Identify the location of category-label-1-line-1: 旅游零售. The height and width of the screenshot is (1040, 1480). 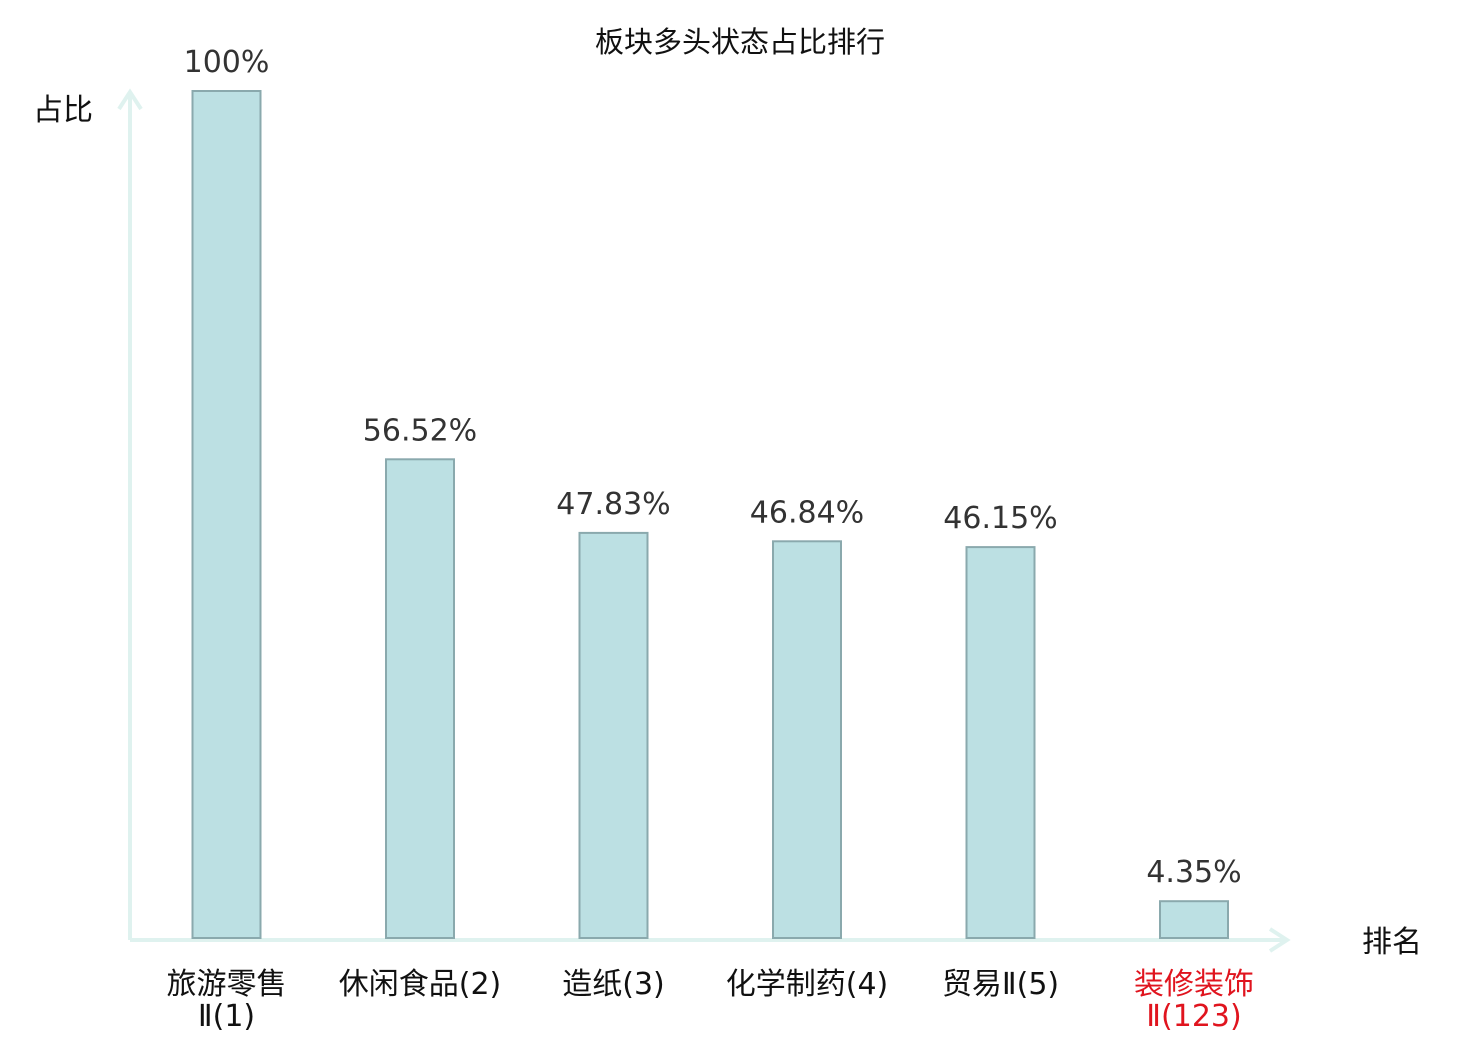
(227, 984).